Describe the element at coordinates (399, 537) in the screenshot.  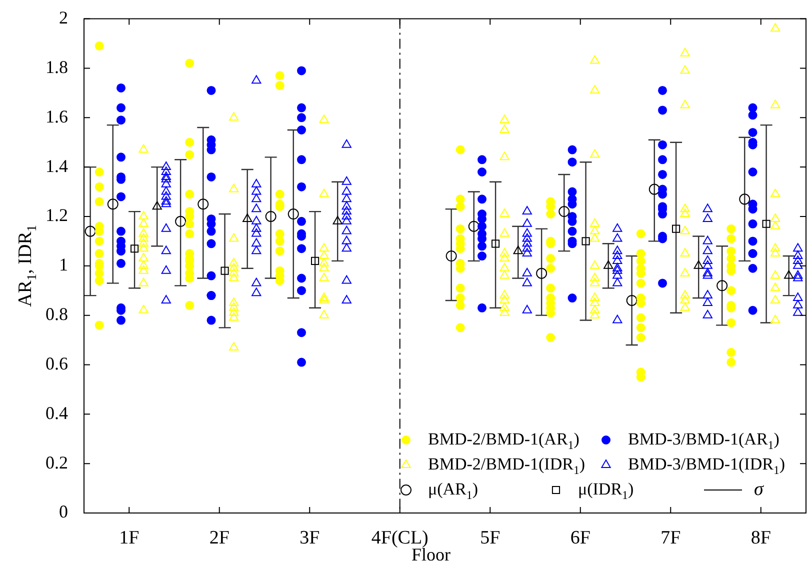
I see `x-tick-label: 4F(CL)` at that location.